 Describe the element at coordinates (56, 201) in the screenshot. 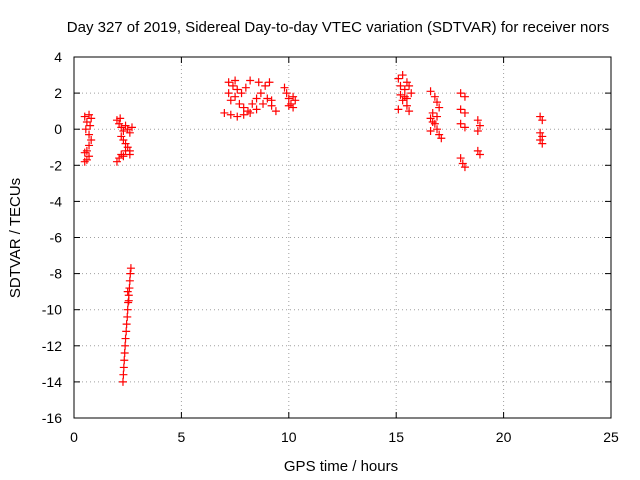

I see `y-tick-label: -4` at that location.